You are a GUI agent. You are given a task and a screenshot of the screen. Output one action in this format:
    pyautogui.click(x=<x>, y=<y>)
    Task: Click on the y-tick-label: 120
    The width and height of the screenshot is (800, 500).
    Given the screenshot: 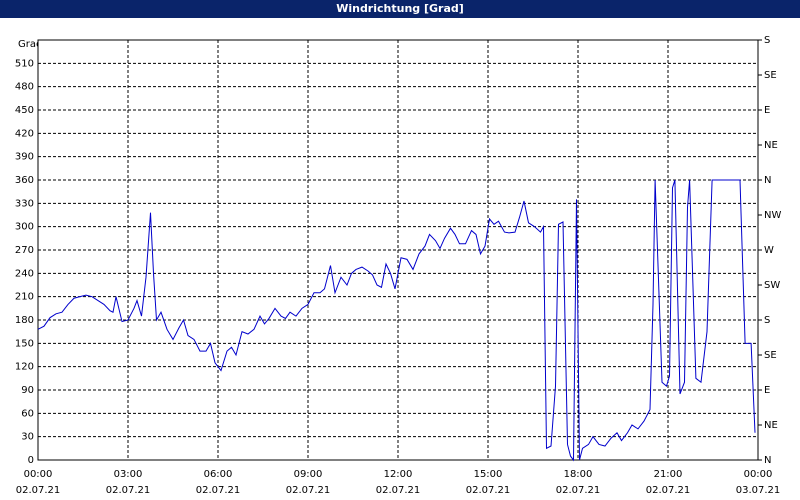 What is the action you would take?
    pyautogui.click(x=24, y=367)
    